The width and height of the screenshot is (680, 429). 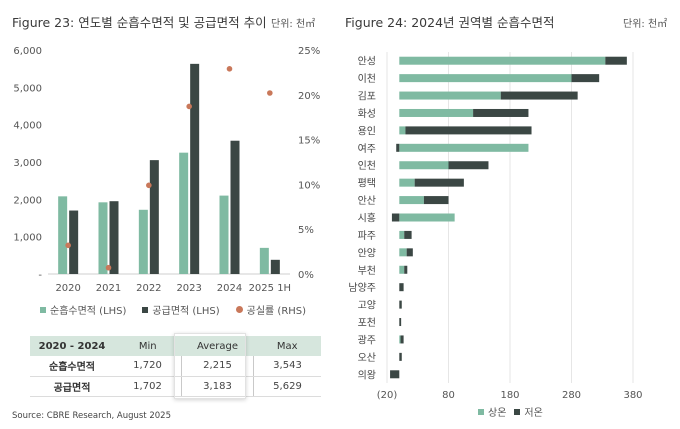 What do you see at coordinates (367, 218) in the screenshot?
I see `region-label: 시흥` at bounding box center [367, 218].